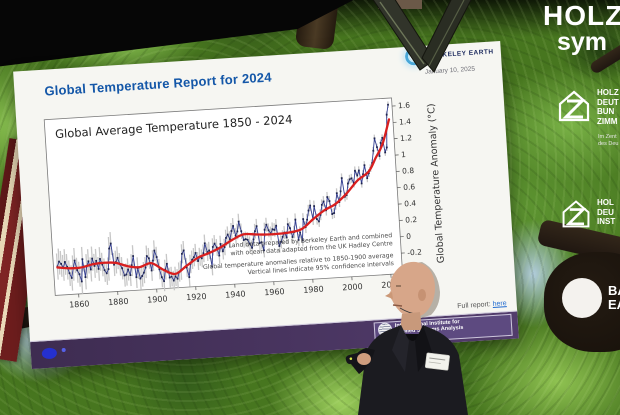 Image resolution: width=620 pixels, height=415 pixels. I want to click on svg-text: 1.2, so click(406, 138).